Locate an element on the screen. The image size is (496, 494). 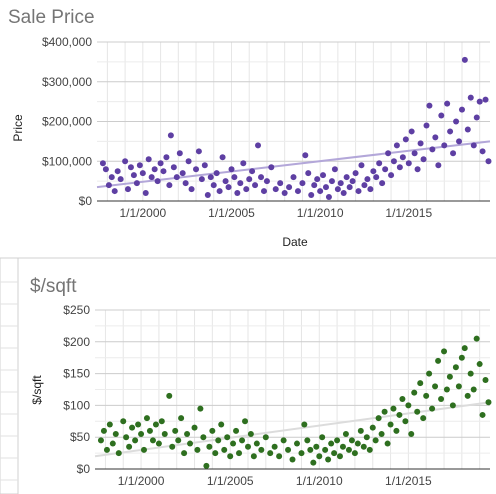
y-tick-label: $300,000 is located at coordinates (67, 82).